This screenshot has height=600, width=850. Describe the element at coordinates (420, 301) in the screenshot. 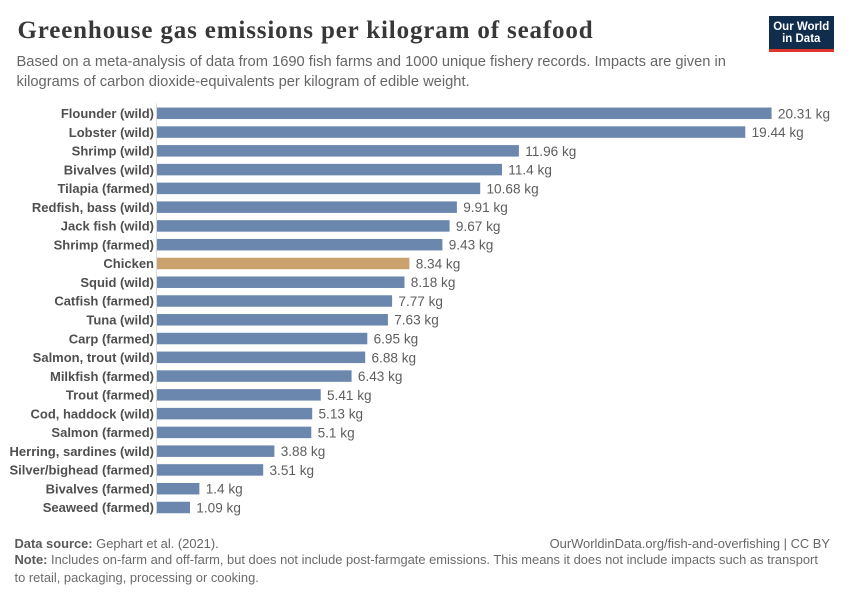

I see `svg-text: 7.77 kg` at that location.